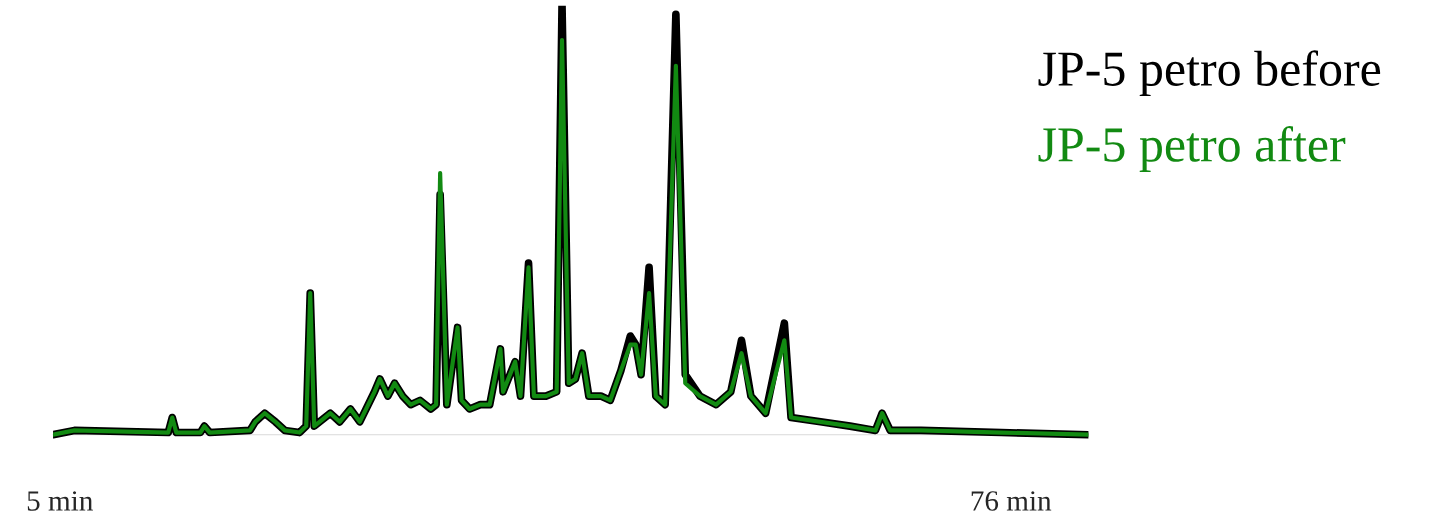 This screenshot has height=523, width=1434. Describe the element at coordinates (1011, 501) in the screenshot. I see `x-tick-label: 76 min` at that location.